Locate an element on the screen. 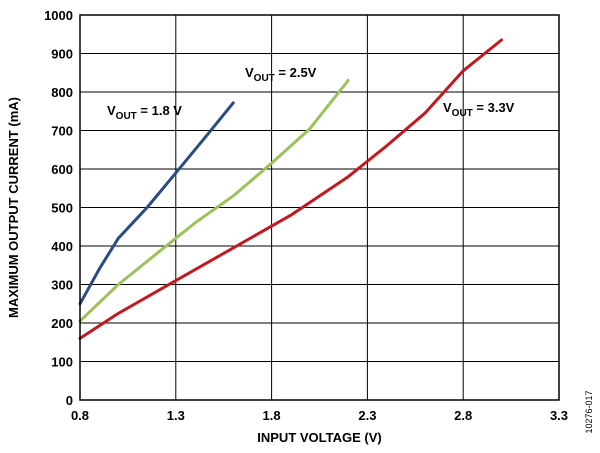 The image size is (600, 453). y-tick-label: 100 is located at coordinates (62, 362).